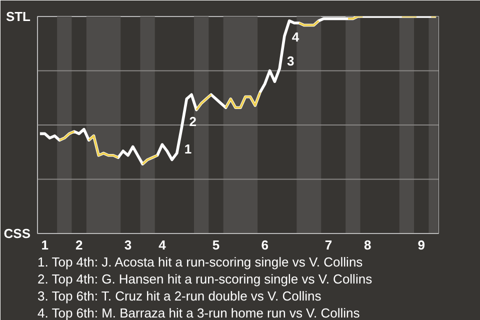  What do you see at coordinates (368, 245) in the screenshot?
I see `x-tick-label: 8` at bounding box center [368, 245].